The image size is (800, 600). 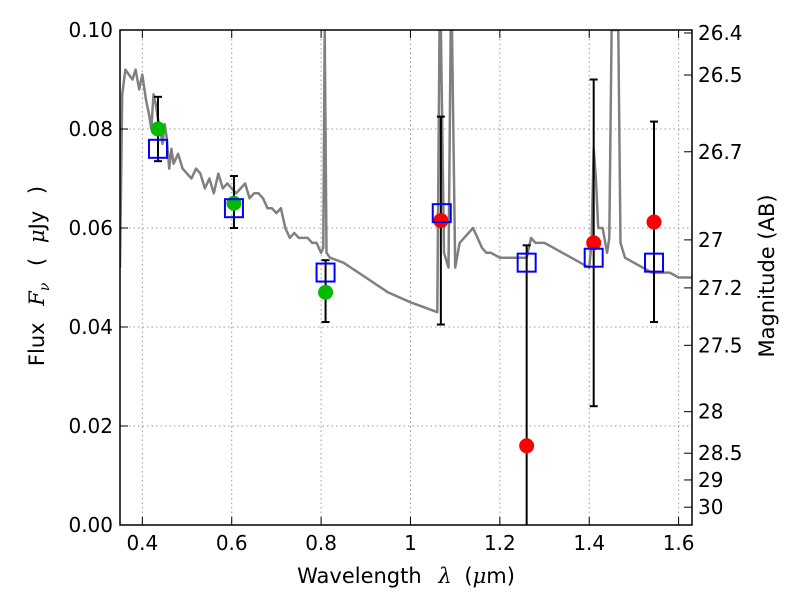 I want to click on y2-axis-title: Magnitude (AB), so click(x=767, y=275).